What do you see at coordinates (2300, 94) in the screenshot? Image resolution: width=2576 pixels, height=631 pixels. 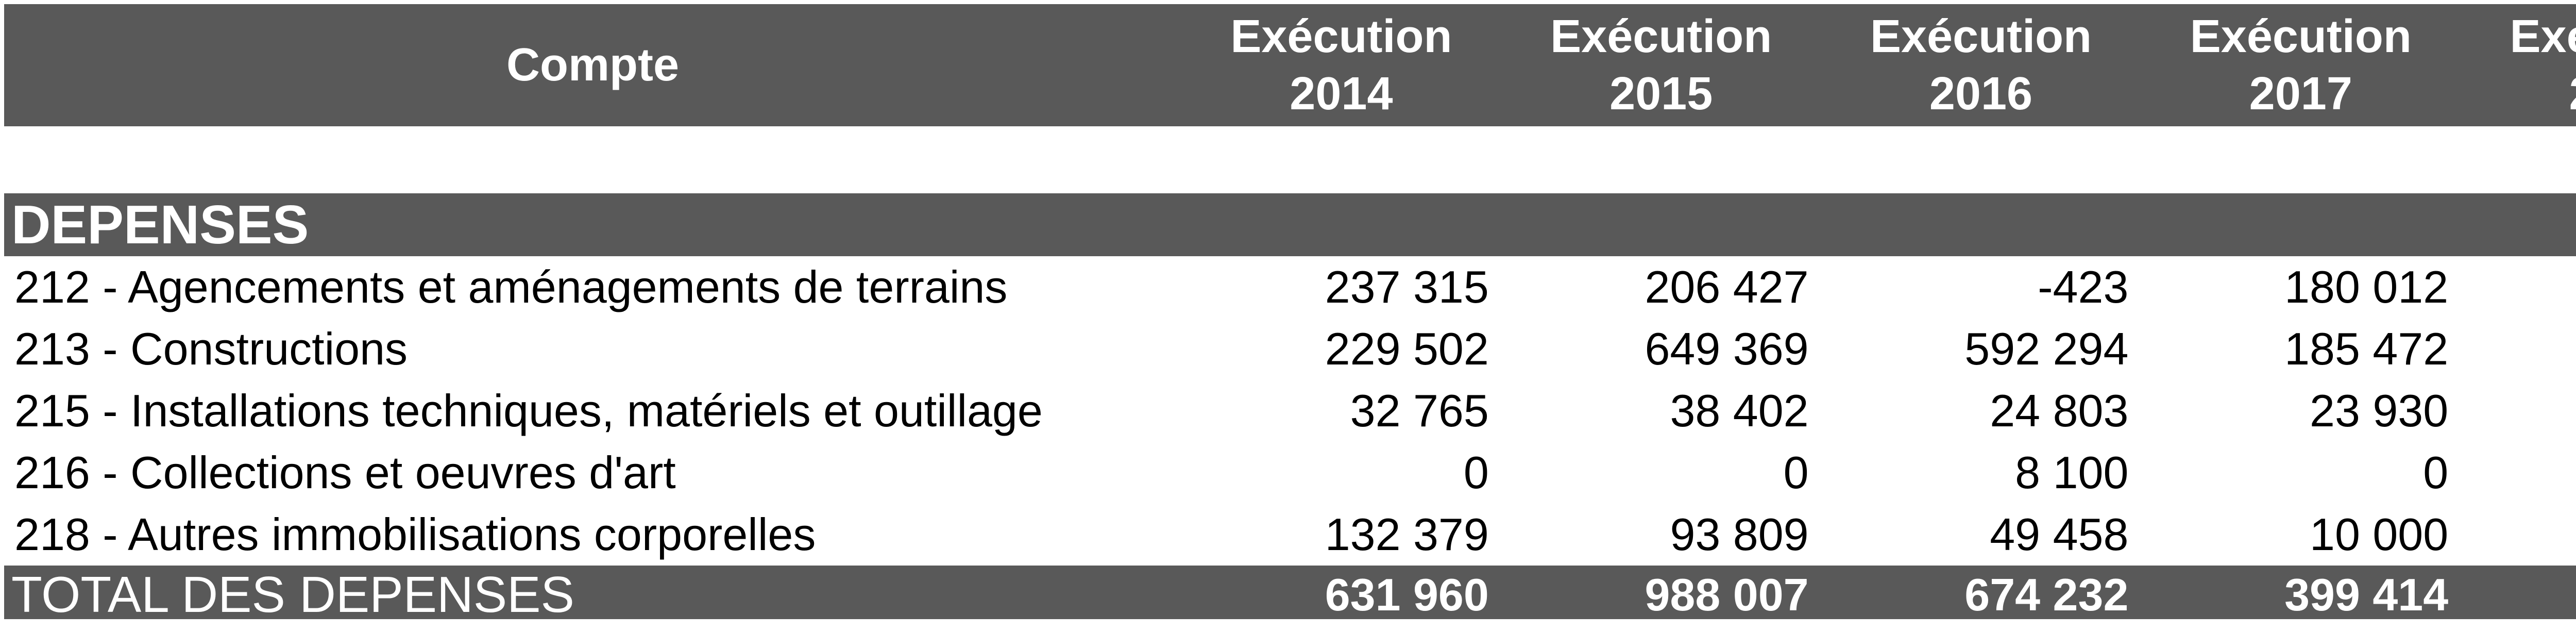 I see `column-year: 2017` at bounding box center [2300, 94].